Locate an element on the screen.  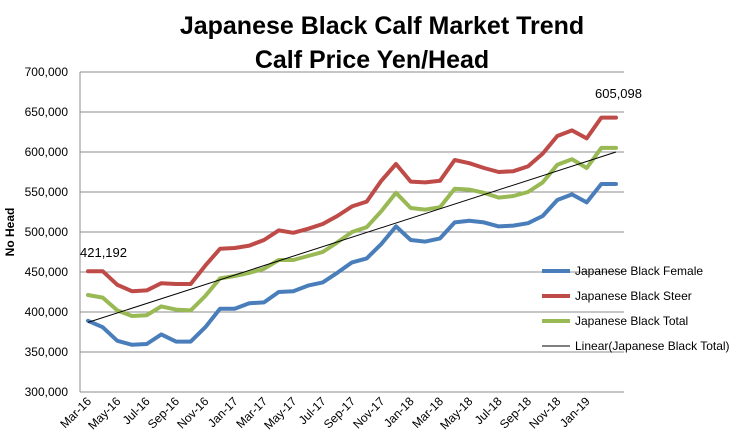
x-tick-label: Sep-16 is located at coordinates (163, 412).